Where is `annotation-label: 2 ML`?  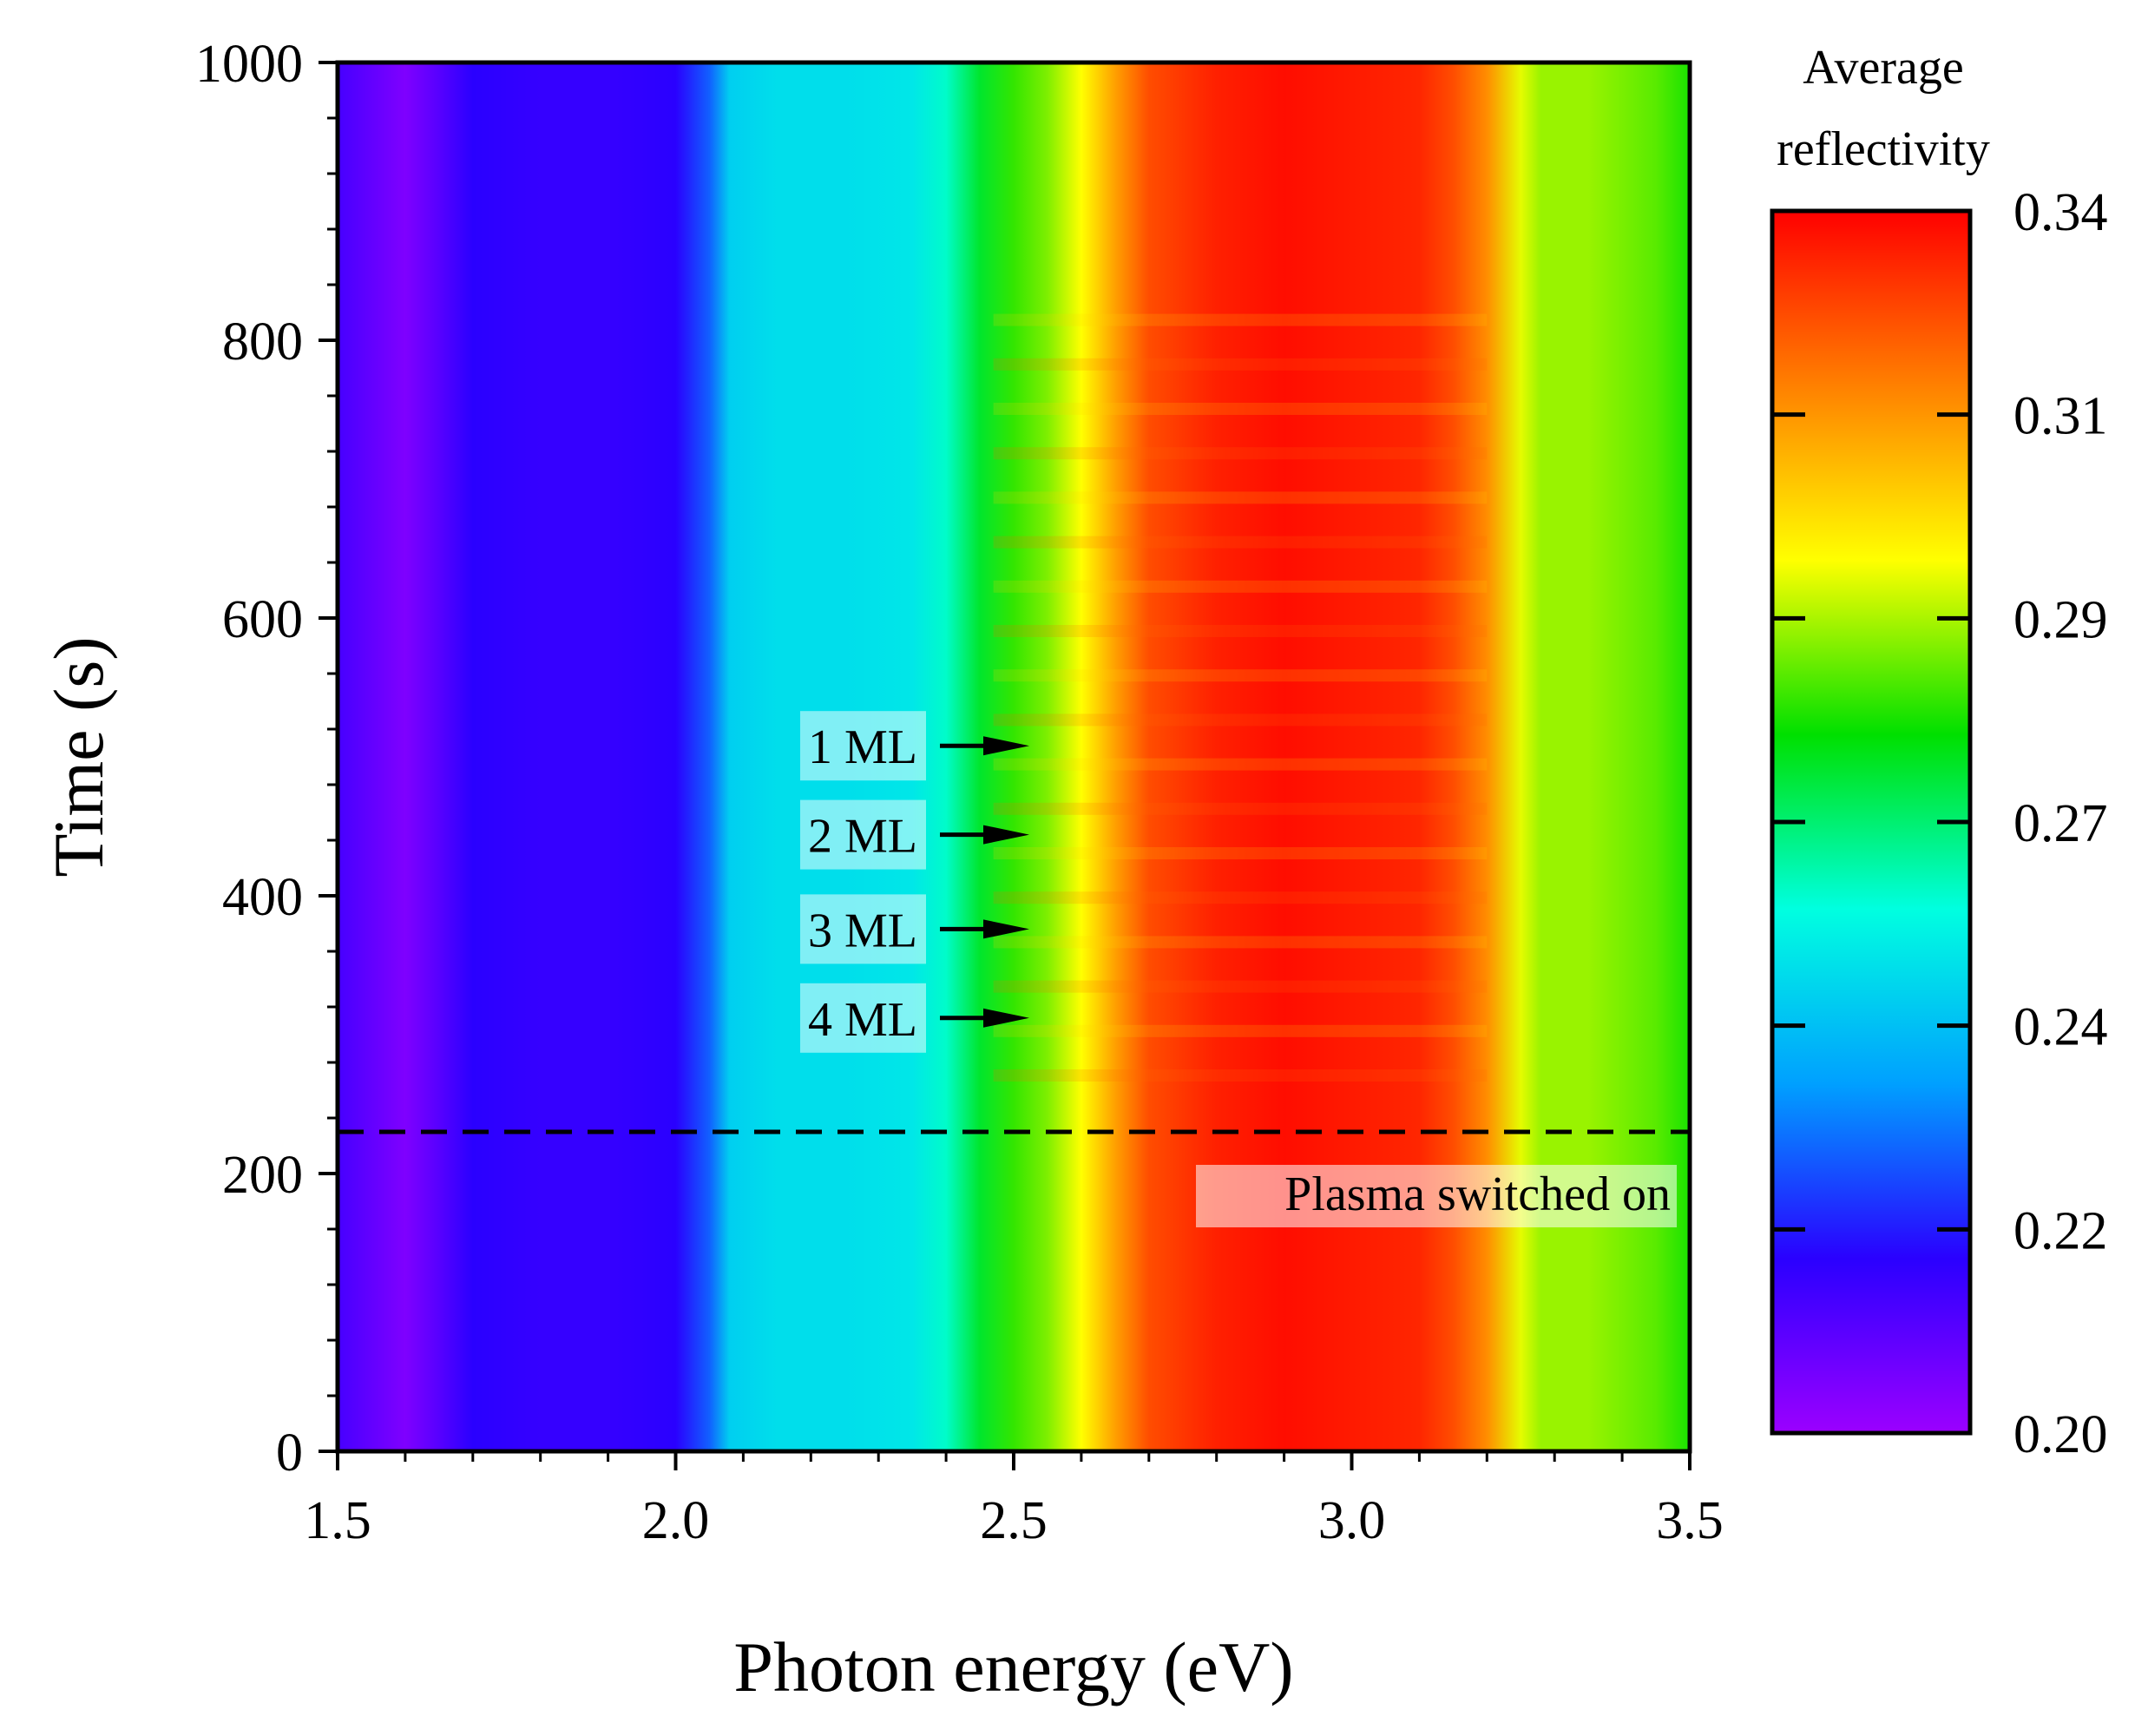
annotation-label: 2 ML is located at coordinates (862, 837).